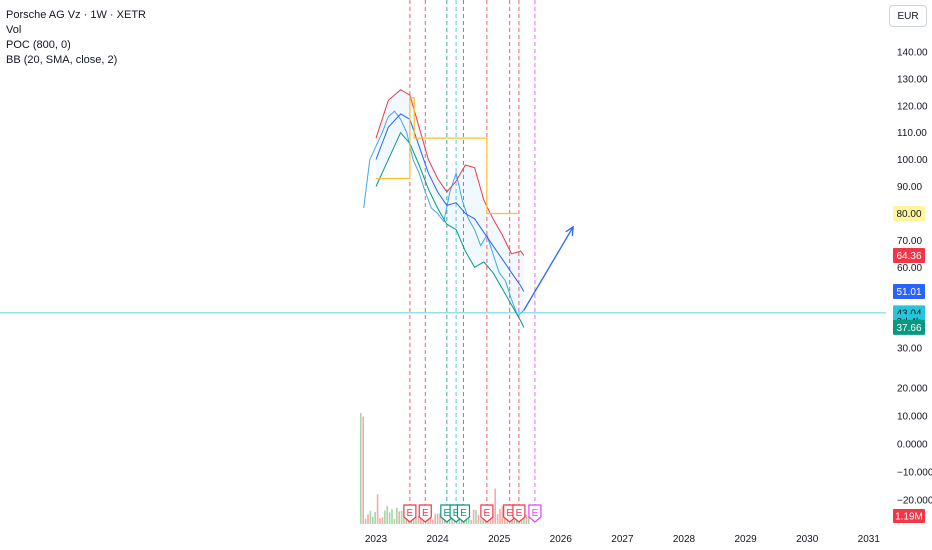 The image size is (932, 550). Describe the element at coordinates (622, 539) in the screenshot. I see `time-axis-tick-label: 2027` at that location.